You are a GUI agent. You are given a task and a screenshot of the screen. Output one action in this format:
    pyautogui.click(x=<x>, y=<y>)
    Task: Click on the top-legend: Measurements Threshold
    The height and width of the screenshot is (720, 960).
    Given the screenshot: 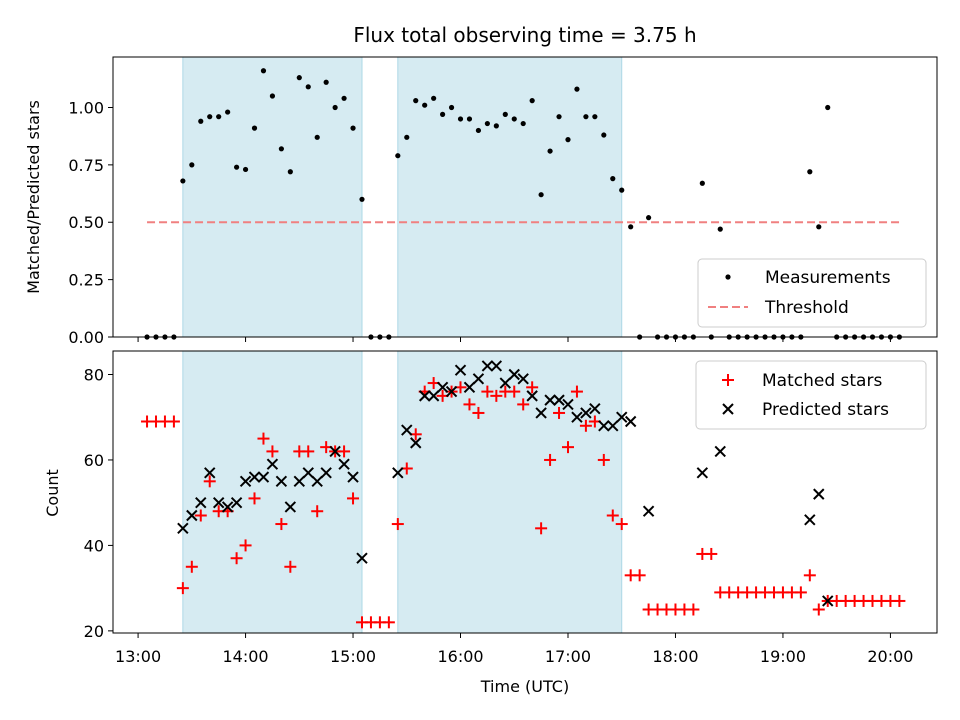 What is the action you would take?
    pyautogui.click(x=812, y=293)
    